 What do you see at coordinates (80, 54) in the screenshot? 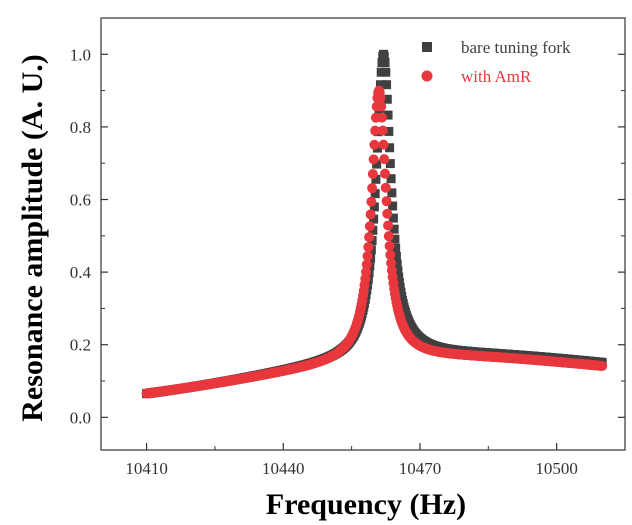
I see `y-tick-label: 1.0` at bounding box center [80, 54].